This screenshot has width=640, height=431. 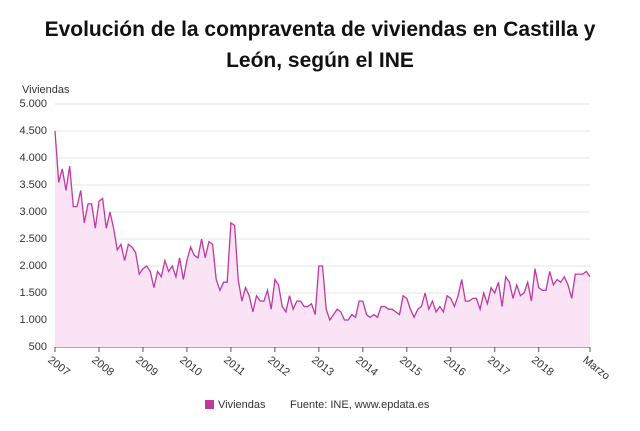 I want to click on x-tick-label: 2008, so click(x=102, y=366).